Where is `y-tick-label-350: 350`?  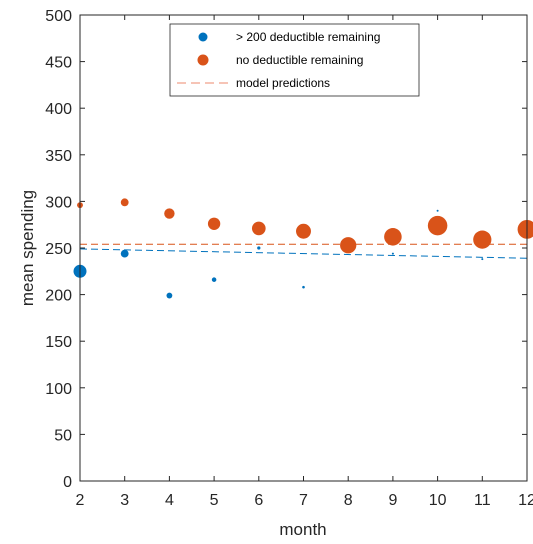 y-tick-label-350: 350 is located at coordinates (58, 156).